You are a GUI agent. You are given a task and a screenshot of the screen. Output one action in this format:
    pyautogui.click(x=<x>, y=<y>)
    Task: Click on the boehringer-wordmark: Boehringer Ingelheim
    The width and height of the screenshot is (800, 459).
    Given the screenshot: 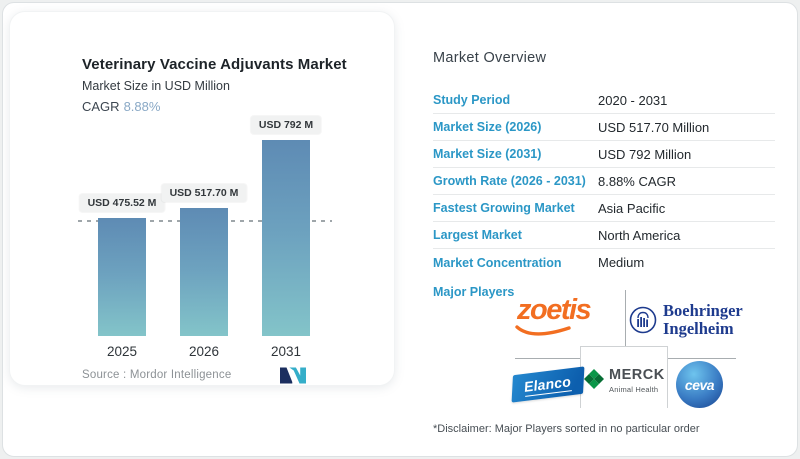 What is the action you would take?
    pyautogui.click(x=703, y=319)
    